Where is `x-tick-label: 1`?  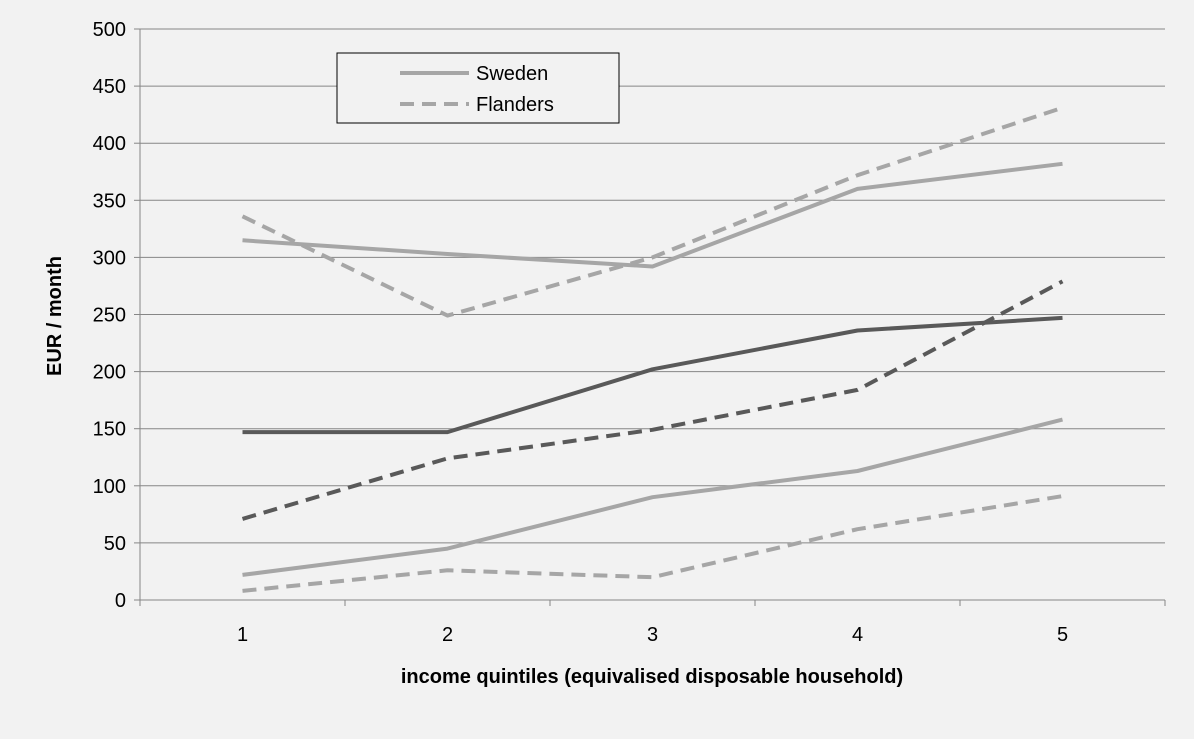 x-tick-label: 1 is located at coordinates (242, 635).